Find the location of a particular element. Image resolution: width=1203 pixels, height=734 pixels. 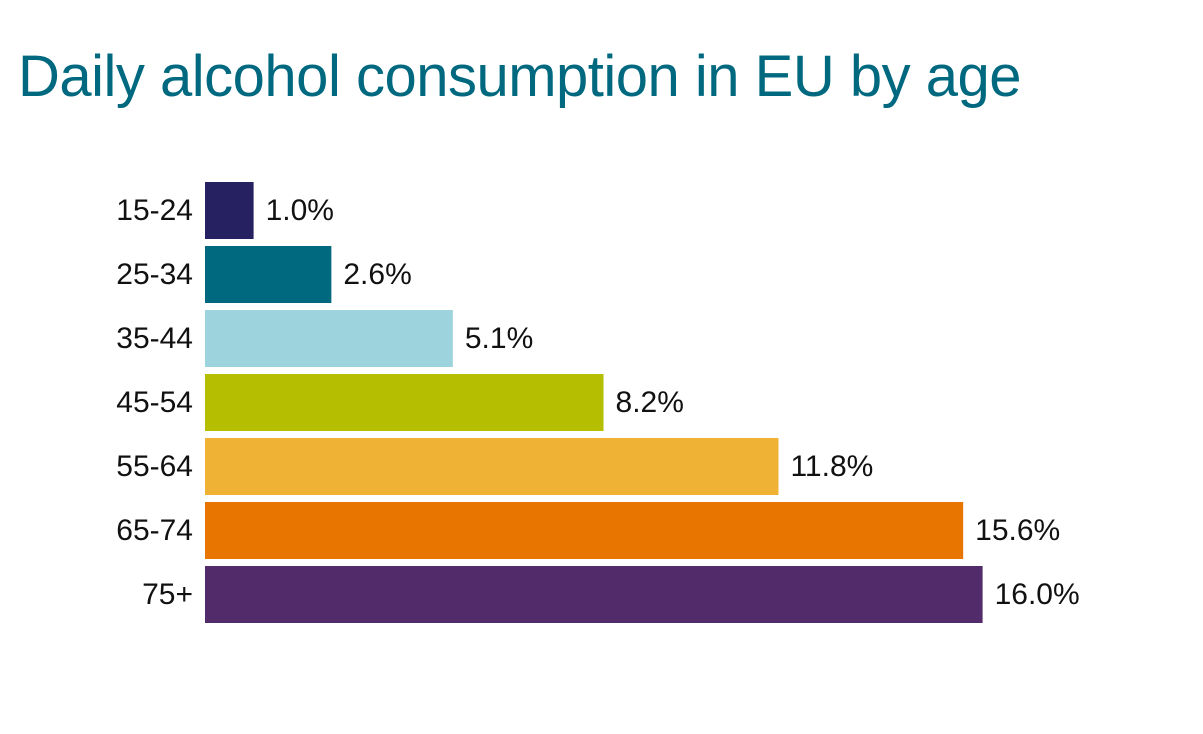

category-label: 45-54 is located at coordinates (154, 402).